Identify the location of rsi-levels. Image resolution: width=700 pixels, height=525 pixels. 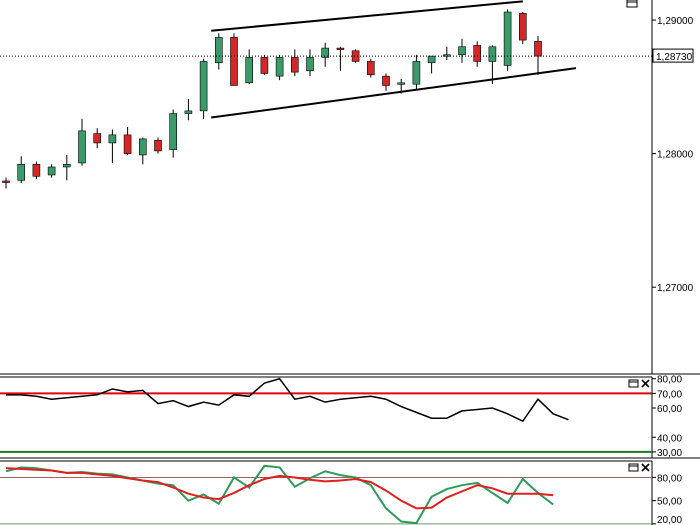
(326, 422).